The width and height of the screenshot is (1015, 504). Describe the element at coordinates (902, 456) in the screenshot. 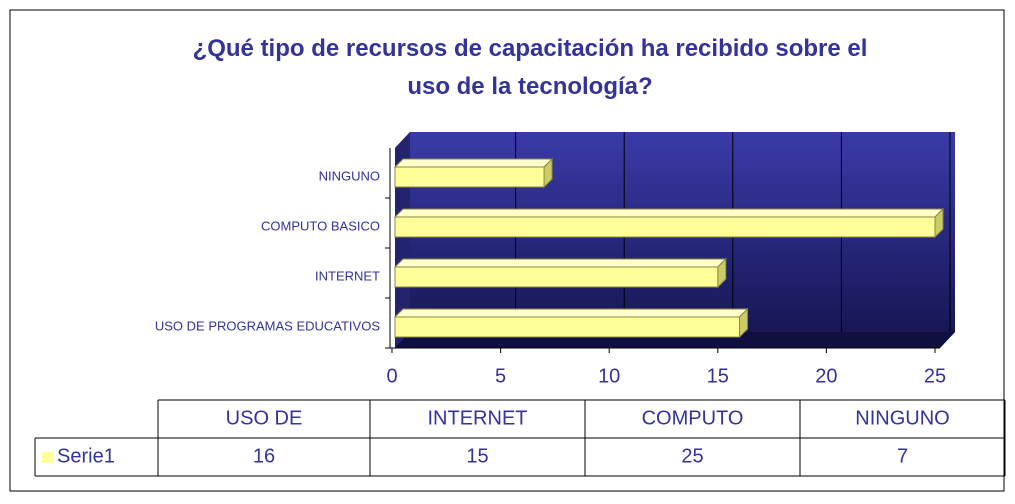

I see `table-value: 7` at that location.